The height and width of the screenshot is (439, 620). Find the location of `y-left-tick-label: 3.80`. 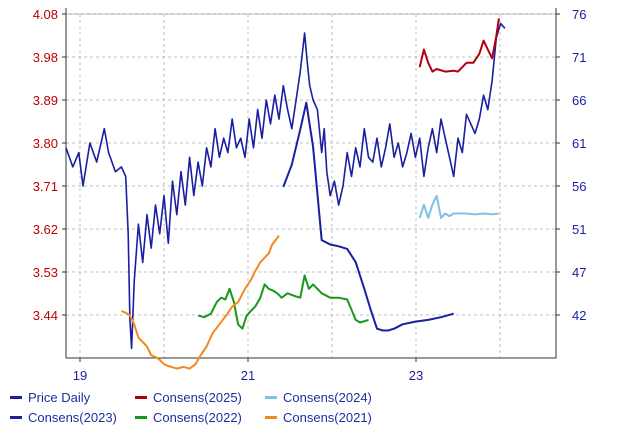

y-left-tick-label: 3.80 is located at coordinates (45, 143).